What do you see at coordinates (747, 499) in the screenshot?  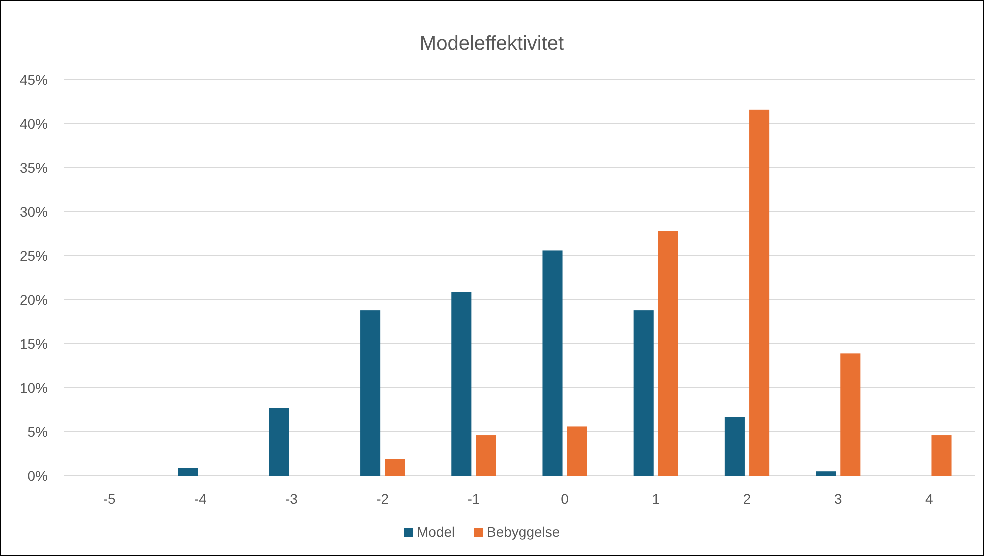 I see `x-tick-label: 2` at bounding box center [747, 499].